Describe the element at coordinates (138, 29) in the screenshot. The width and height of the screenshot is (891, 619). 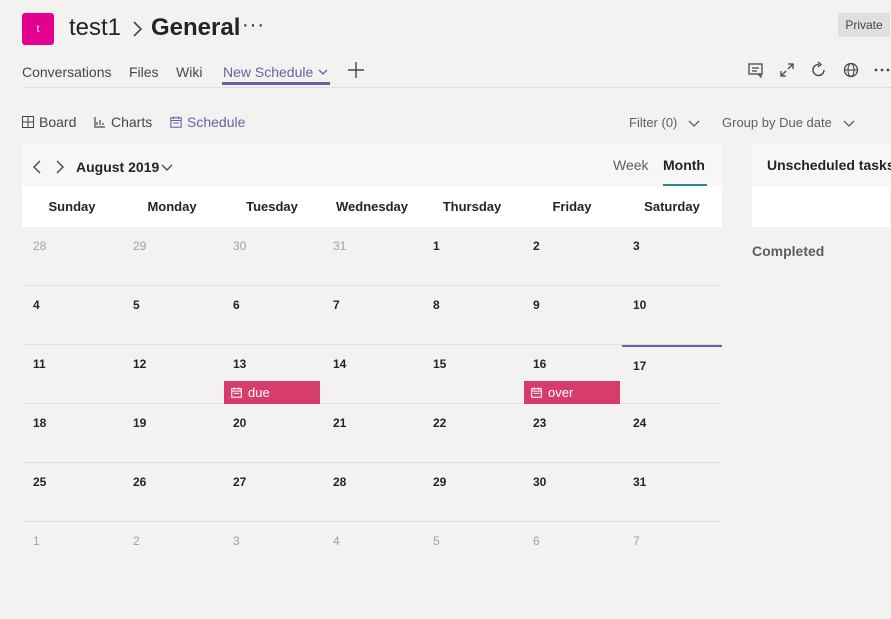
I see `chevron-right-icon` at that location.